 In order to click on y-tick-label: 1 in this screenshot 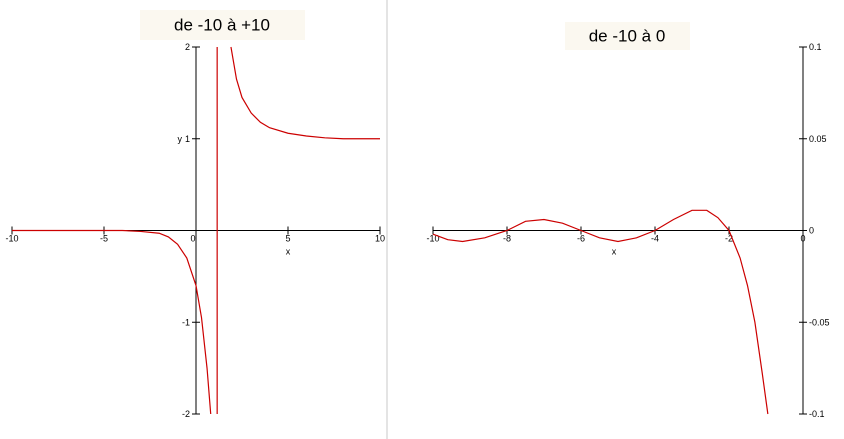, I will do `click(187, 139)`.